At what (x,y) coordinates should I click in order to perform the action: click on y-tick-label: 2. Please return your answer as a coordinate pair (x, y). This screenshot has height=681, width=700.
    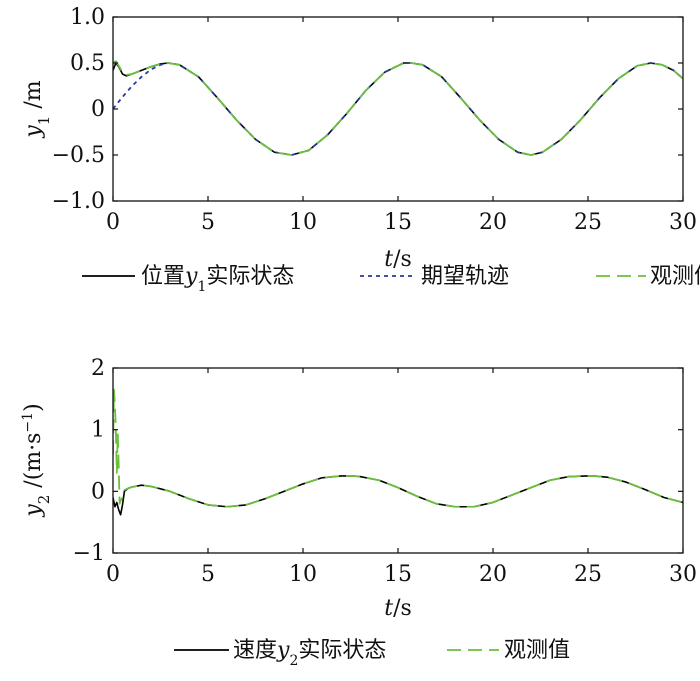
    Looking at the image, I should click on (98, 368).